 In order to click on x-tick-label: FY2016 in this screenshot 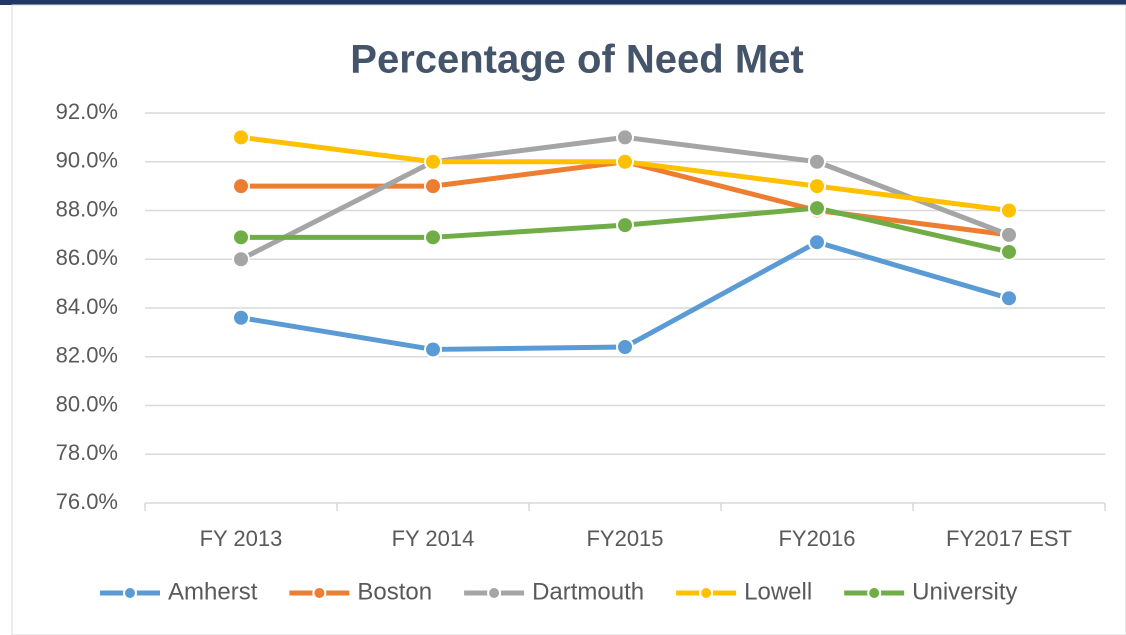, I will do `click(816, 538)`.